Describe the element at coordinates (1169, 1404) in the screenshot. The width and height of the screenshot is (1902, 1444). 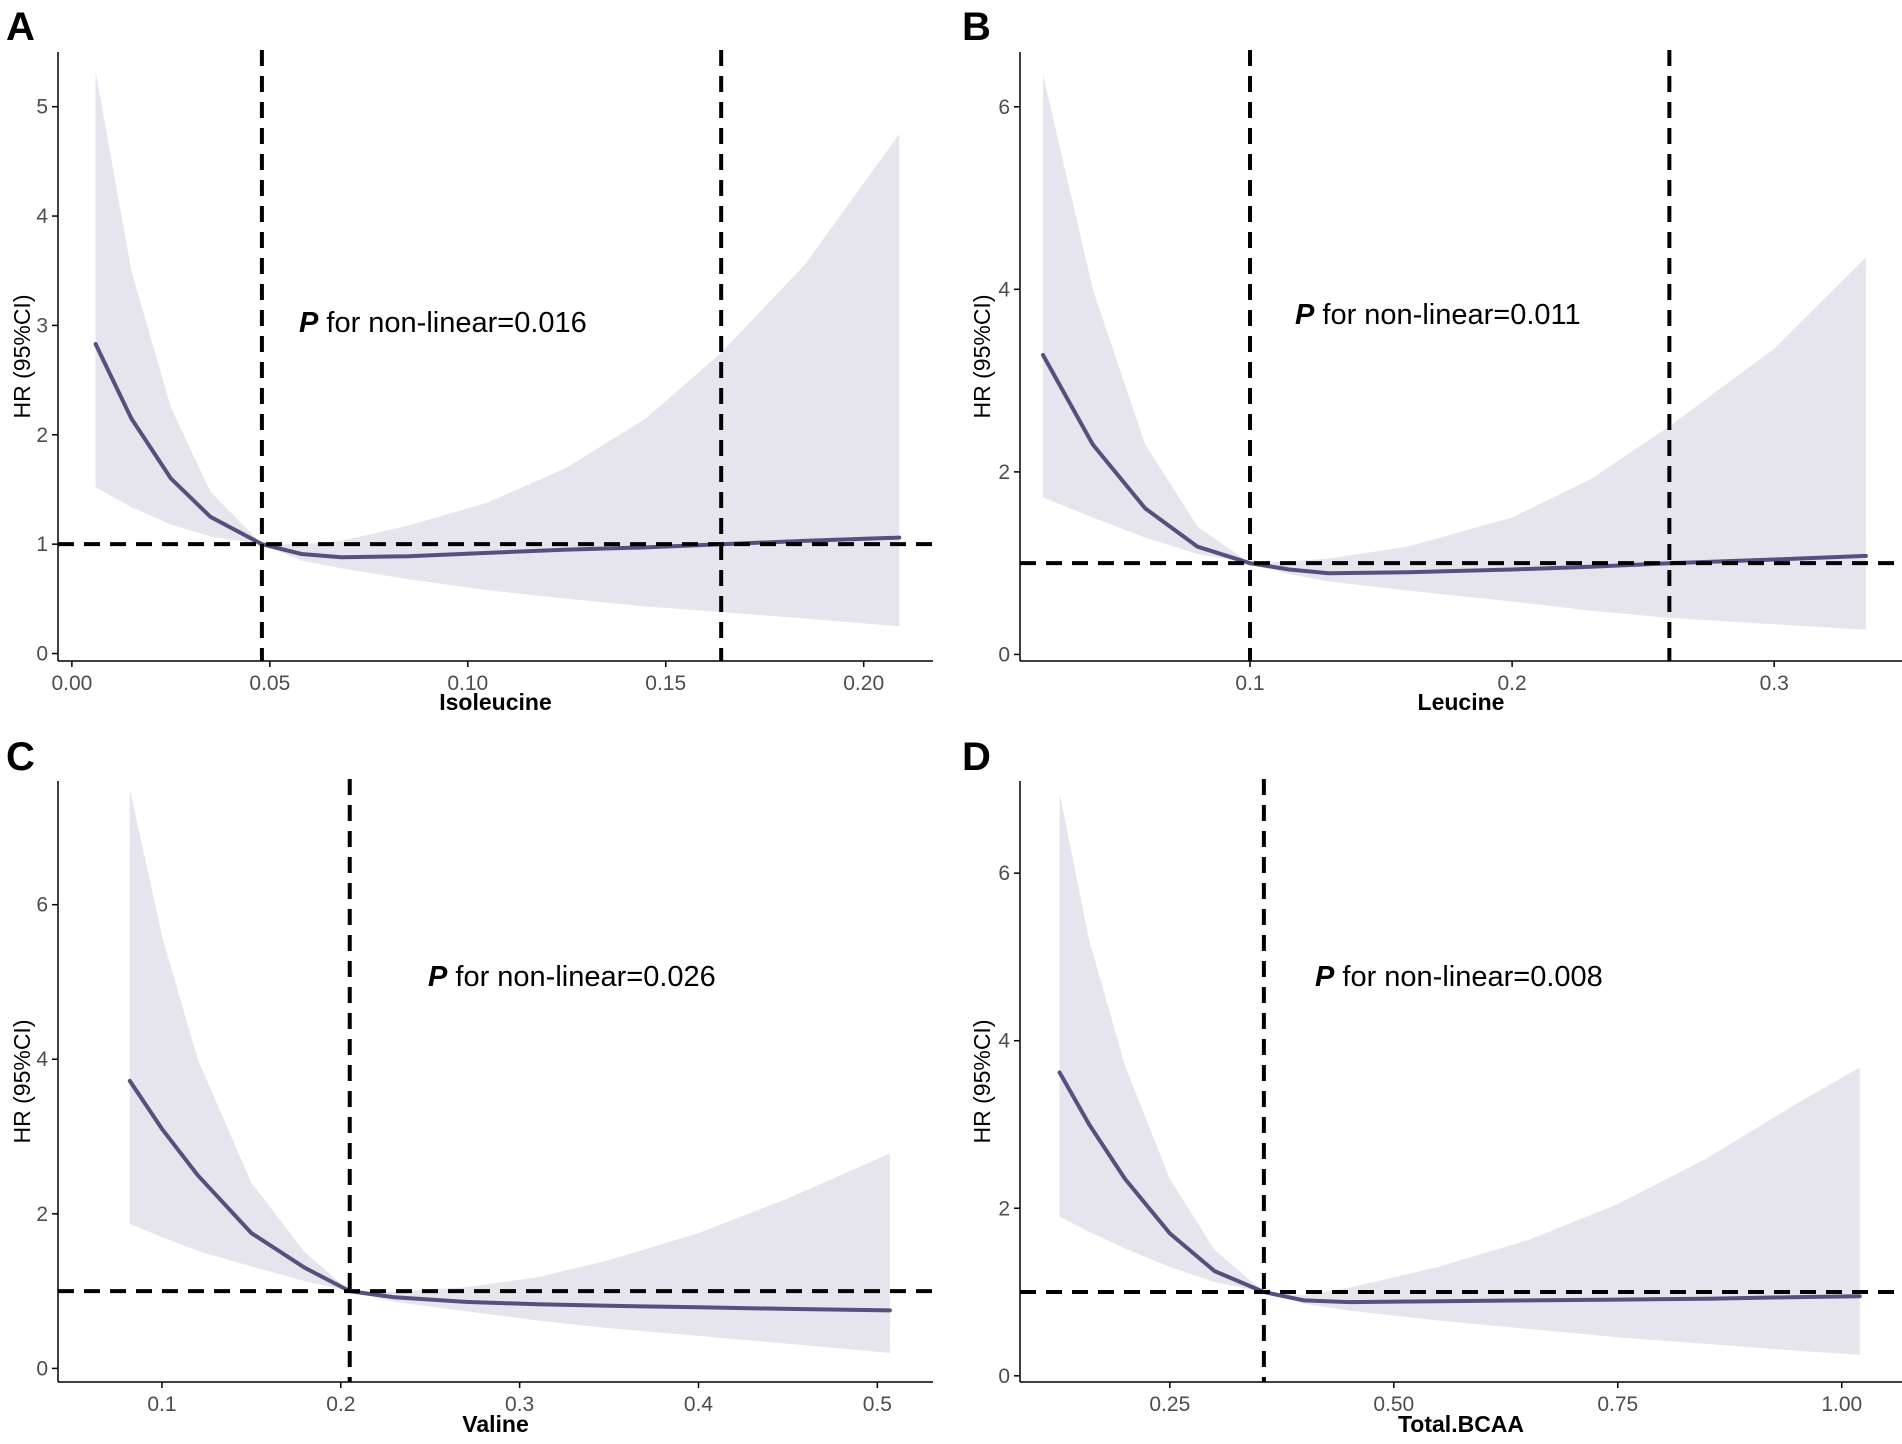
I see `x-tick-label: 0.25` at that location.